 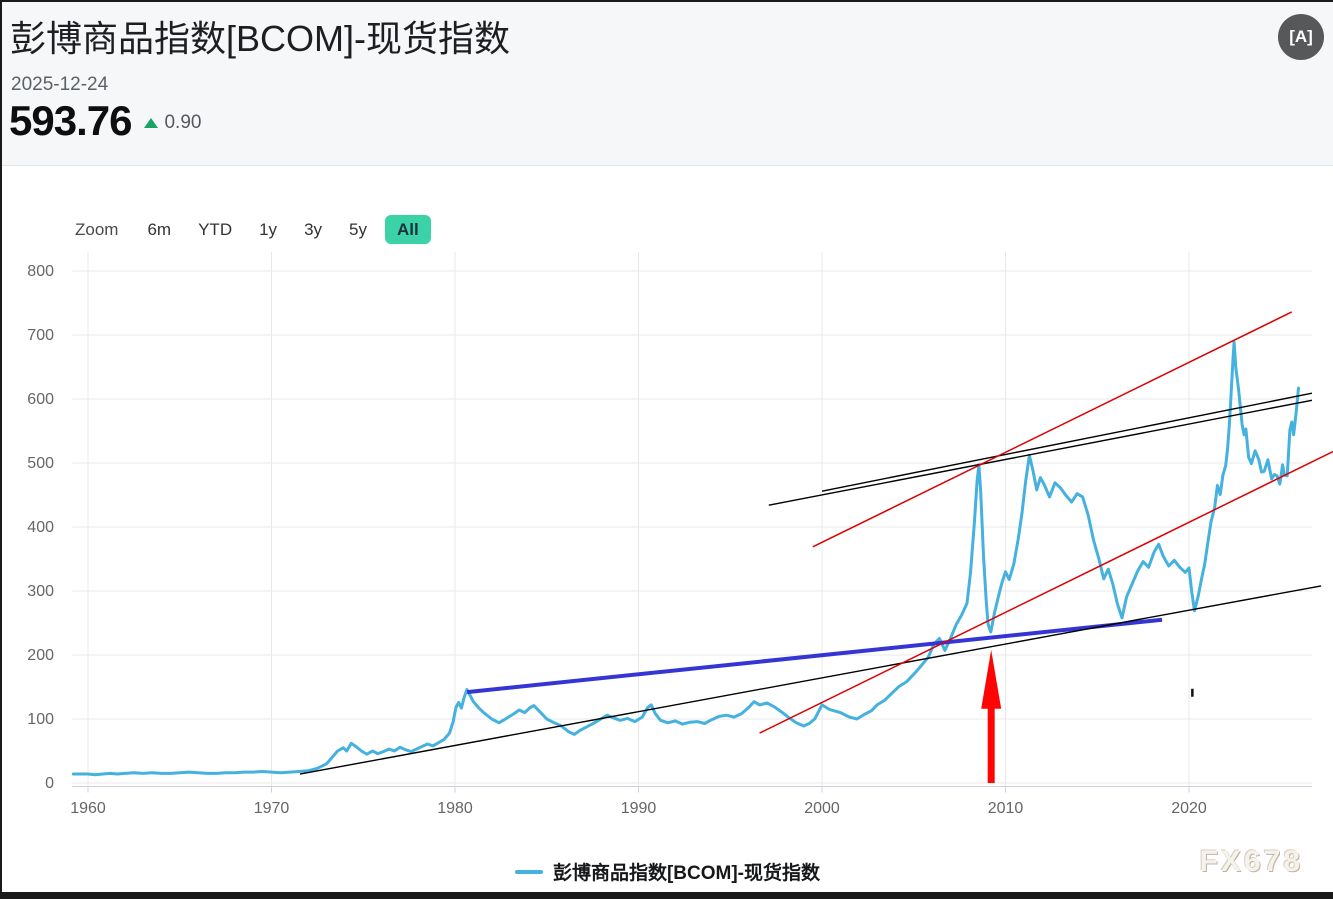 What do you see at coordinates (991, 716) in the screenshot?
I see `red-up-arrow` at bounding box center [991, 716].